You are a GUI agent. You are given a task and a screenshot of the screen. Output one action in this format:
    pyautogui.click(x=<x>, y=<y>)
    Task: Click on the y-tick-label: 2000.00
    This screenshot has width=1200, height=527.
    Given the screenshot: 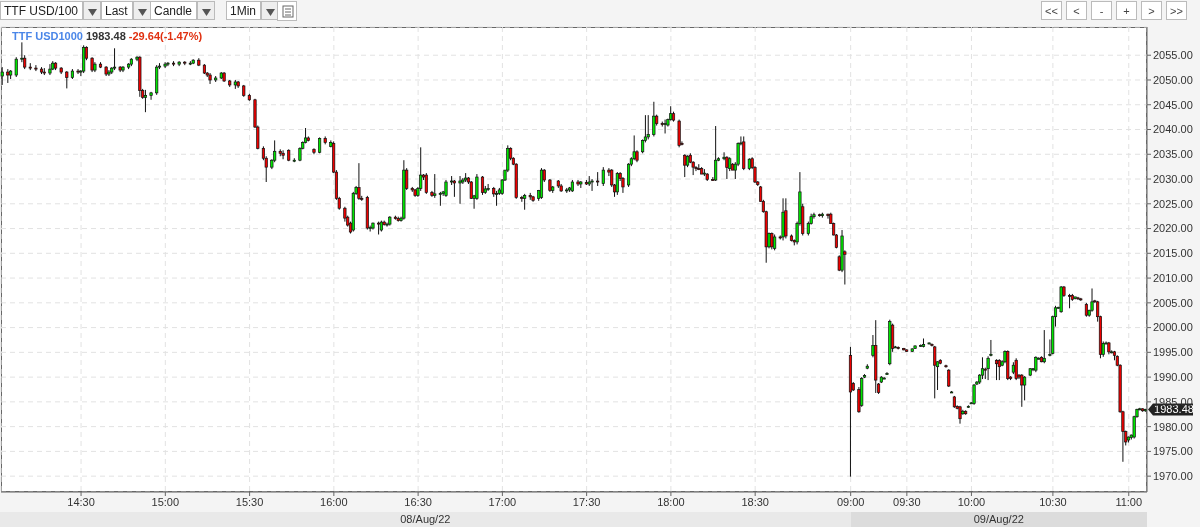 What is the action you would take?
    pyautogui.click(x=1173, y=327)
    